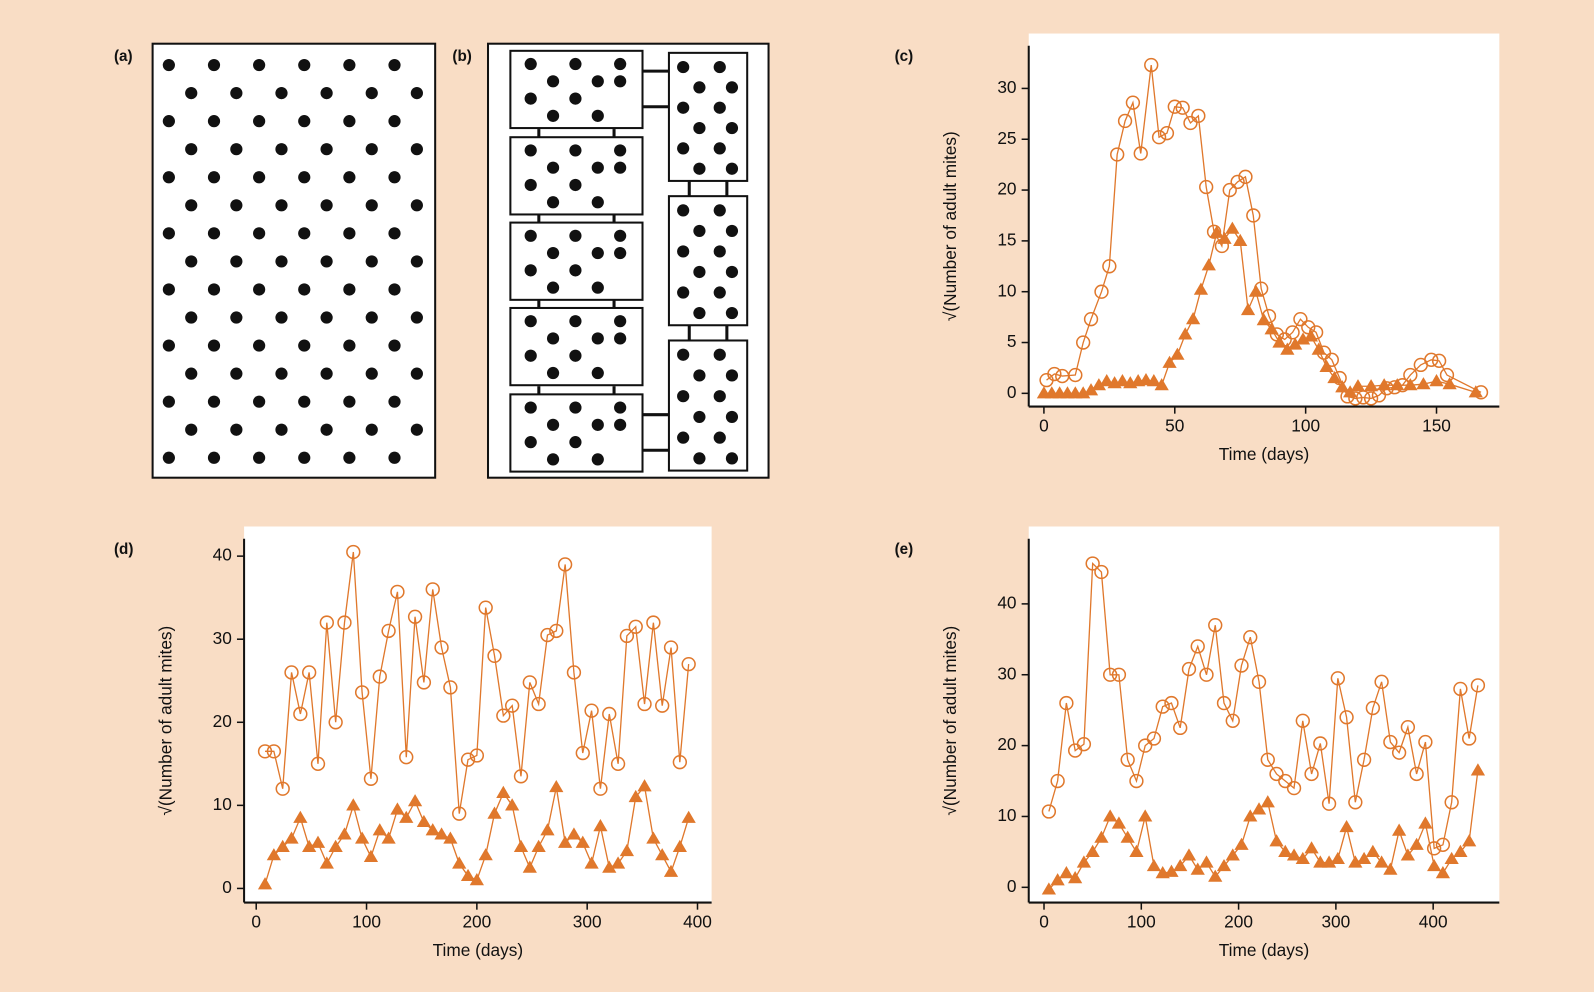 The width and height of the screenshot is (1594, 992). What do you see at coordinates (222, 804) in the screenshot?
I see `y-tick-label: 10` at bounding box center [222, 804].